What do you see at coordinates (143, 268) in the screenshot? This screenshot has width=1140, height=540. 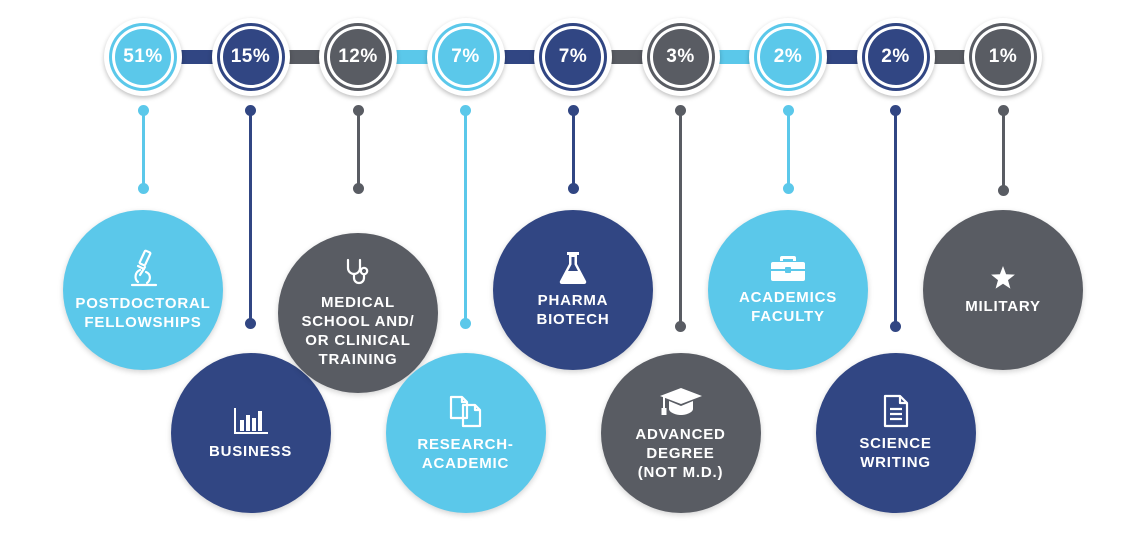 I see `microscope-icon` at bounding box center [143, 268].